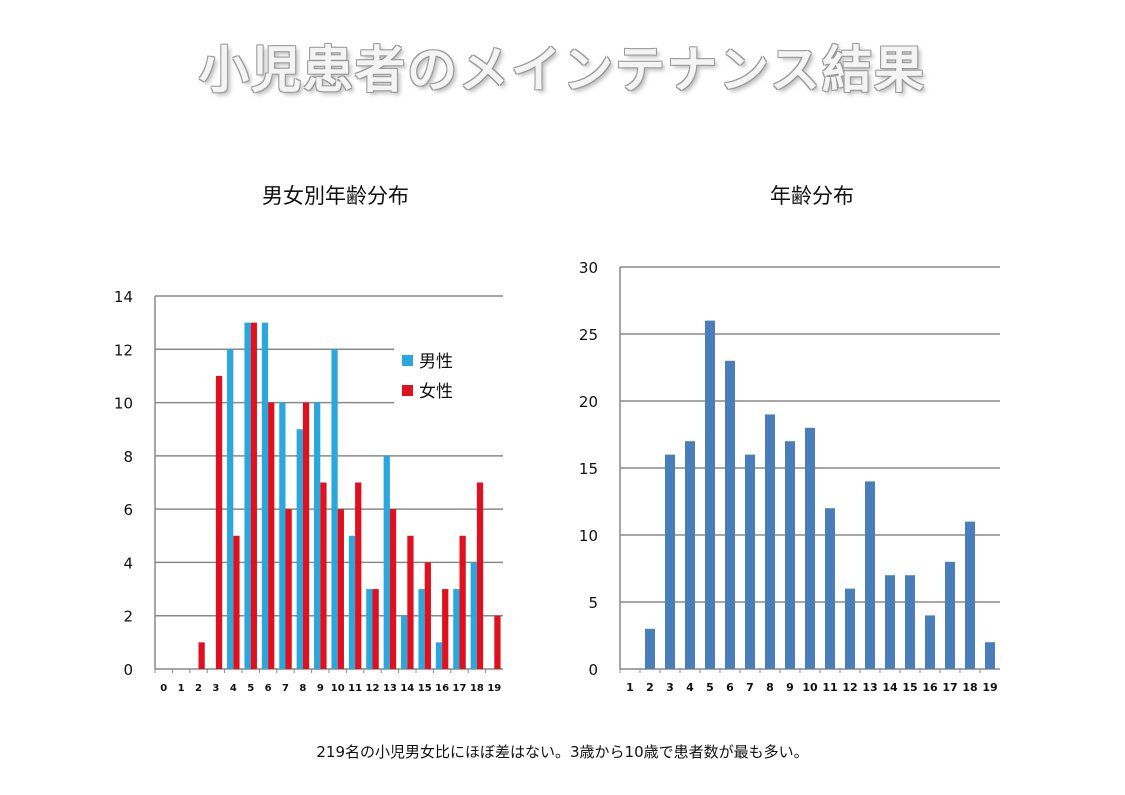 The image size is (1125, 795). I want to click on bar-女性-10, so click(340, 589).